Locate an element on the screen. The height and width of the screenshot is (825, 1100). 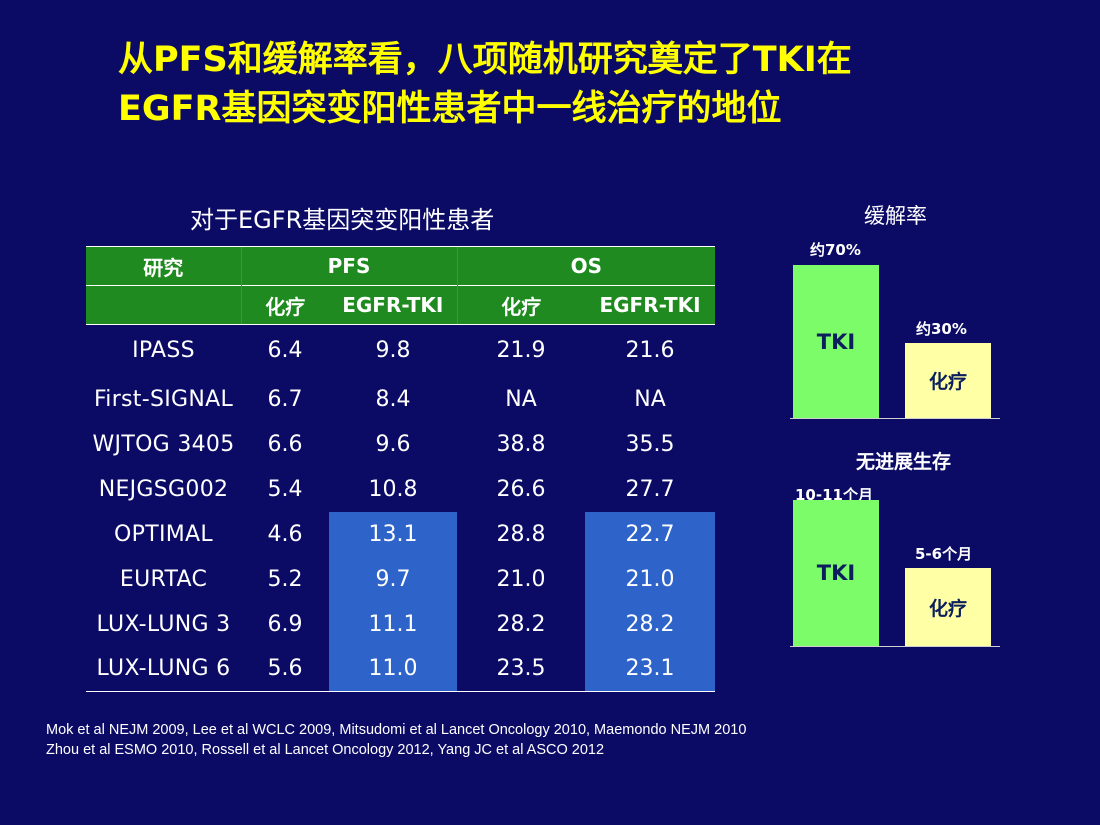
table-row: NEJGSG002 5.4 10.8 26.6 27.7 is located at coordinates (400, 489).